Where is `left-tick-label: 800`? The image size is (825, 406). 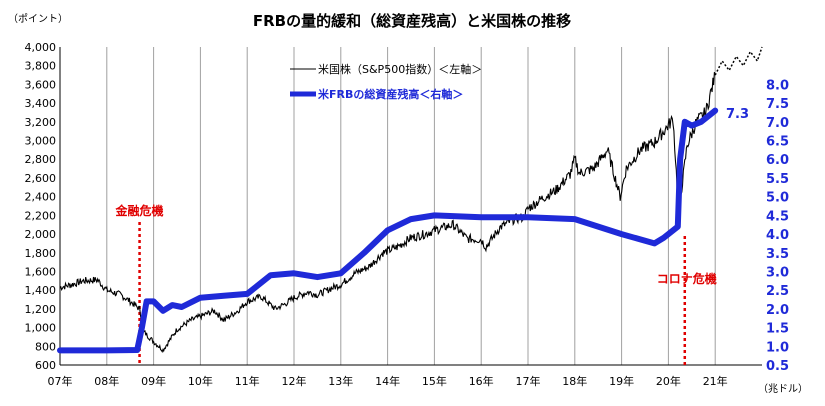 left-tick-label: 800 is located at coordinates (45, 346).